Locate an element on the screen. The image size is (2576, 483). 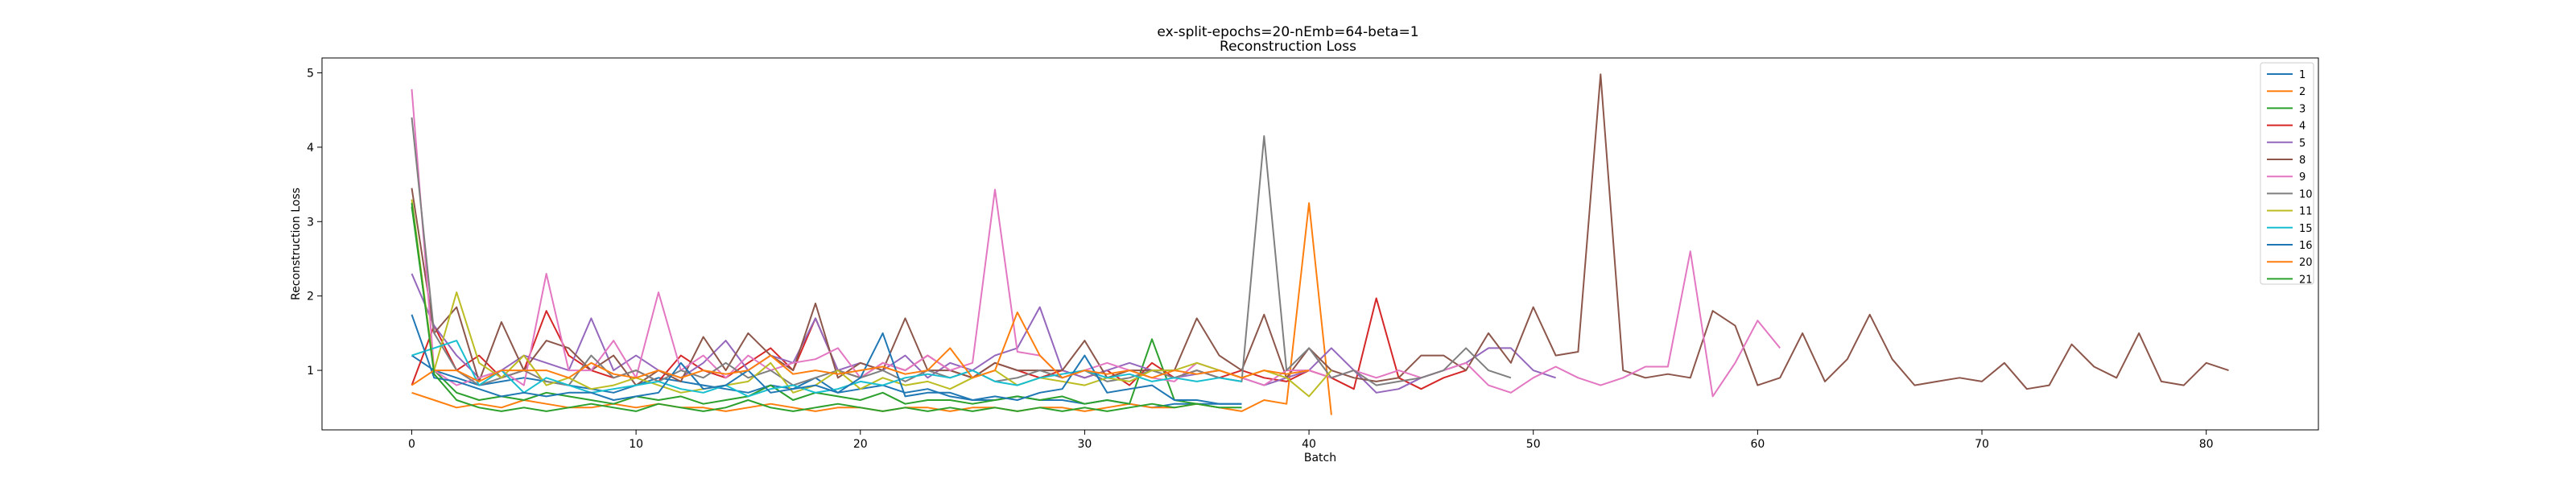
legend: 1 2 3 4 5 8 9 10 11 15 16 20 21 is located at coordinates (2287, 174).